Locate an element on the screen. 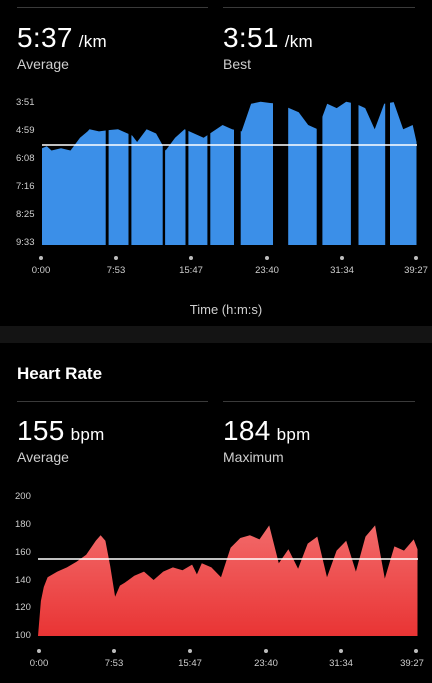  hr-x-tick: 7:53 is located at coordinates (114, 663).